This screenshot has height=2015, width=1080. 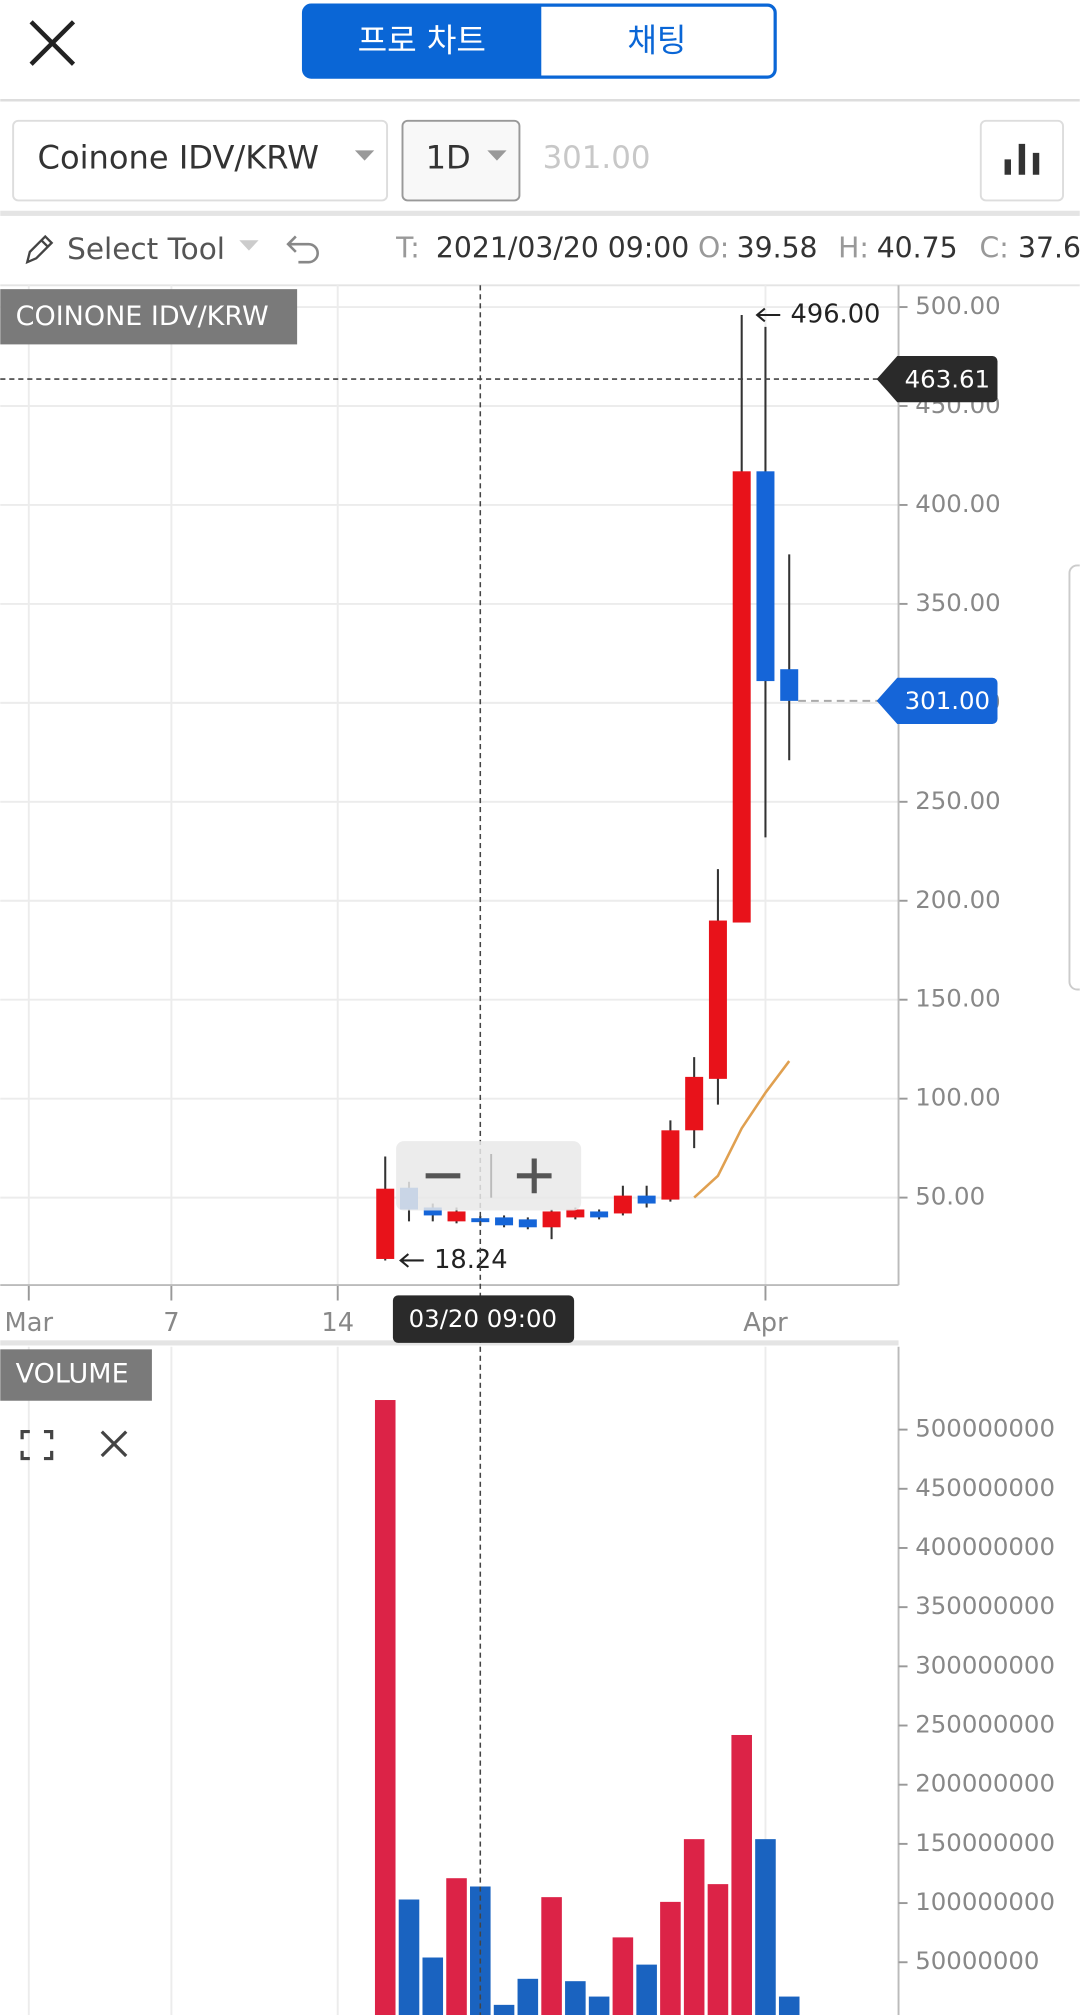 I want to click on ohlc-key: O:, so click(x=713, y=247).